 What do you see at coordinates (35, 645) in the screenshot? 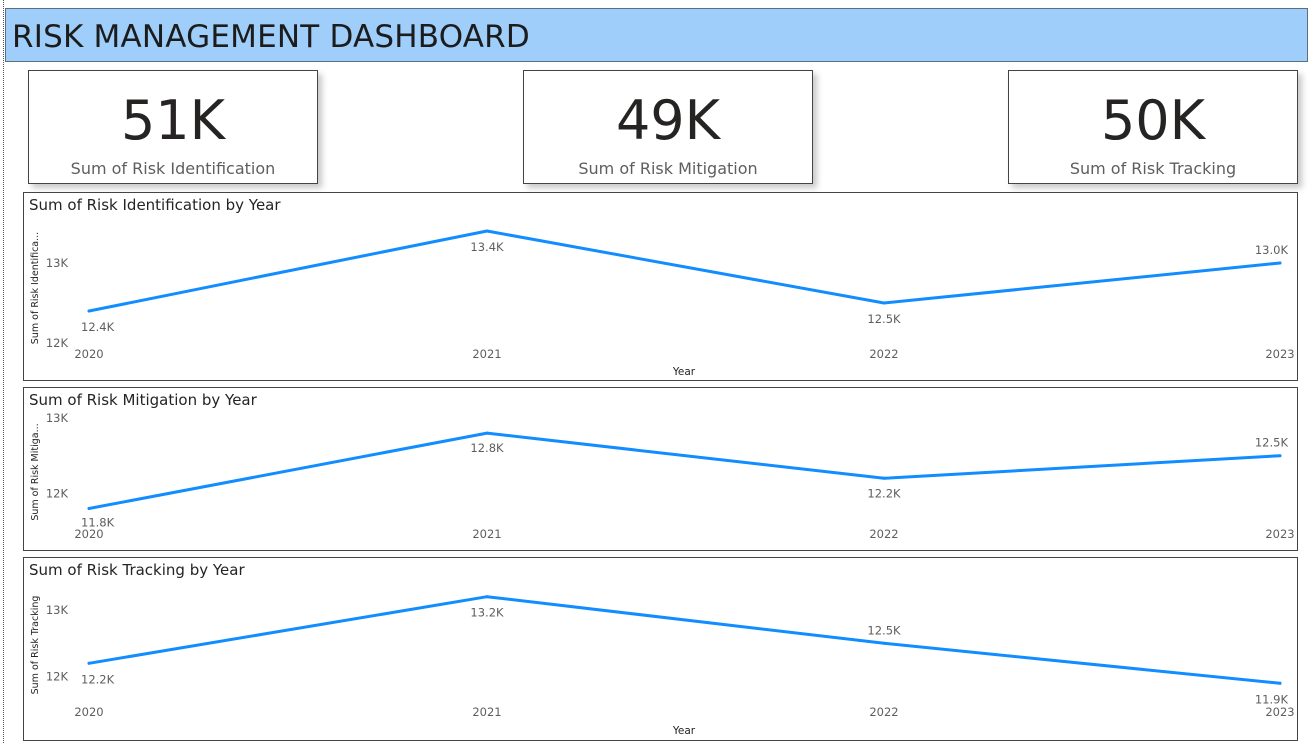
I see `y-axis-label: Sum of Risk Tracking` at bounding box center [35, 645].